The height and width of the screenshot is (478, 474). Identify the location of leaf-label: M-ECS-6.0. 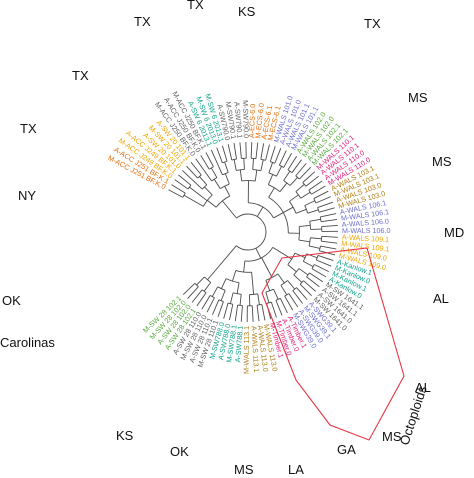
(259, 121).